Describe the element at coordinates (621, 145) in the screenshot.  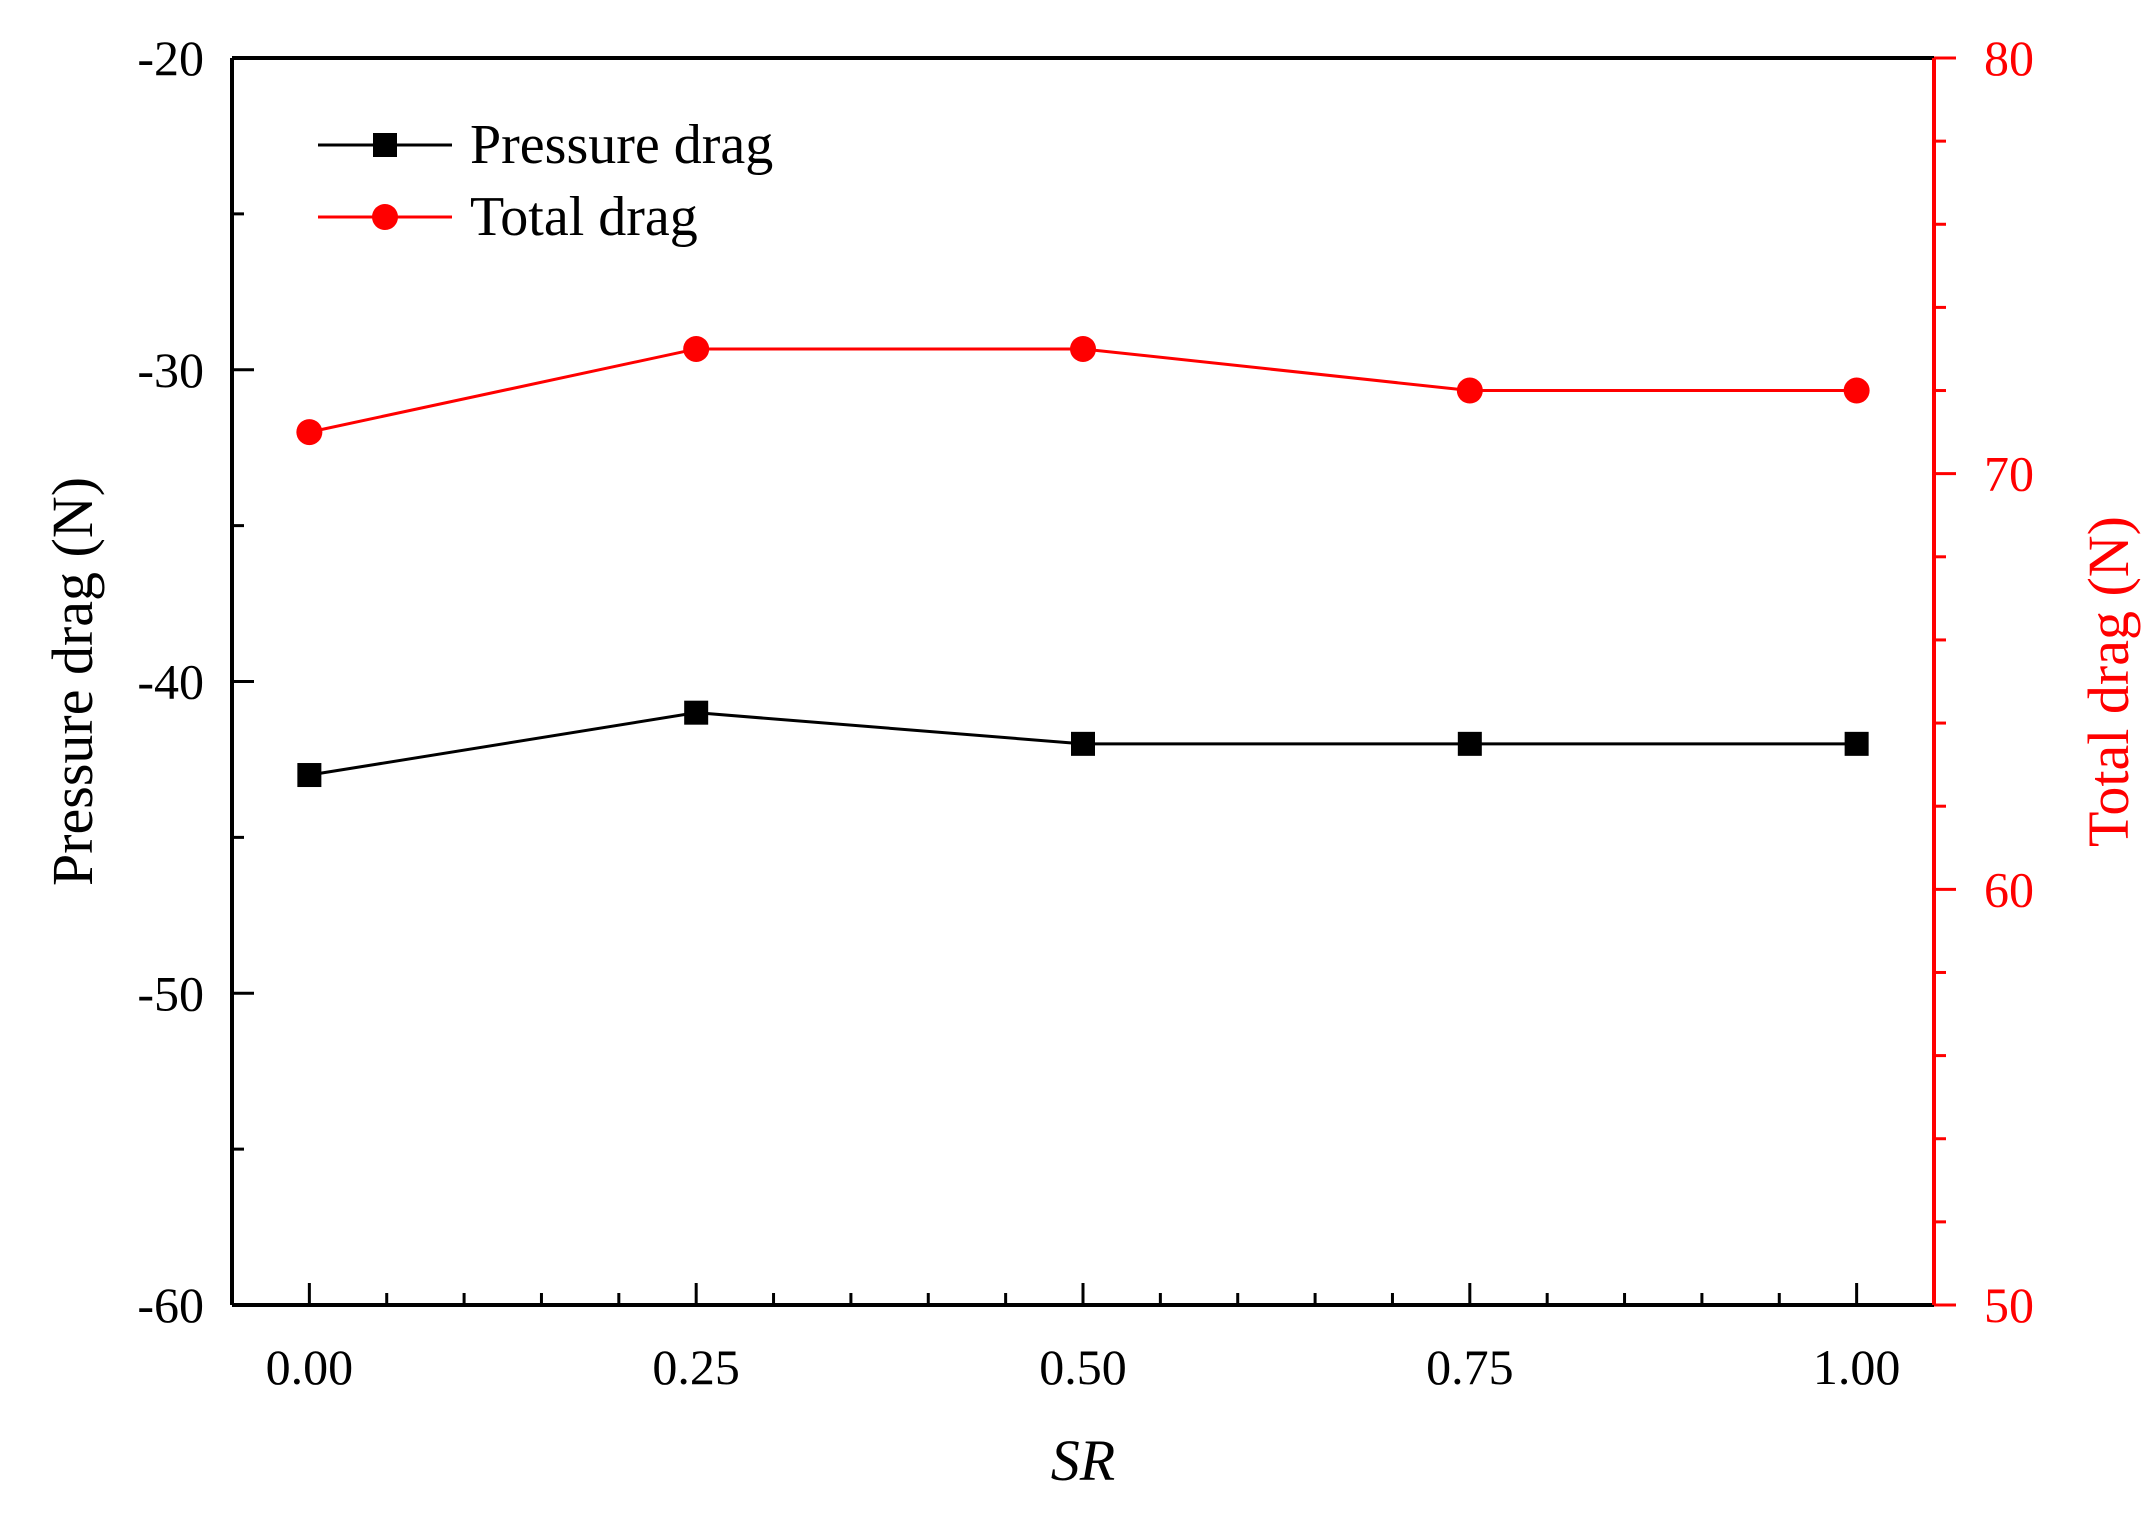
I see `legend-label: Pressure drag` at that location.